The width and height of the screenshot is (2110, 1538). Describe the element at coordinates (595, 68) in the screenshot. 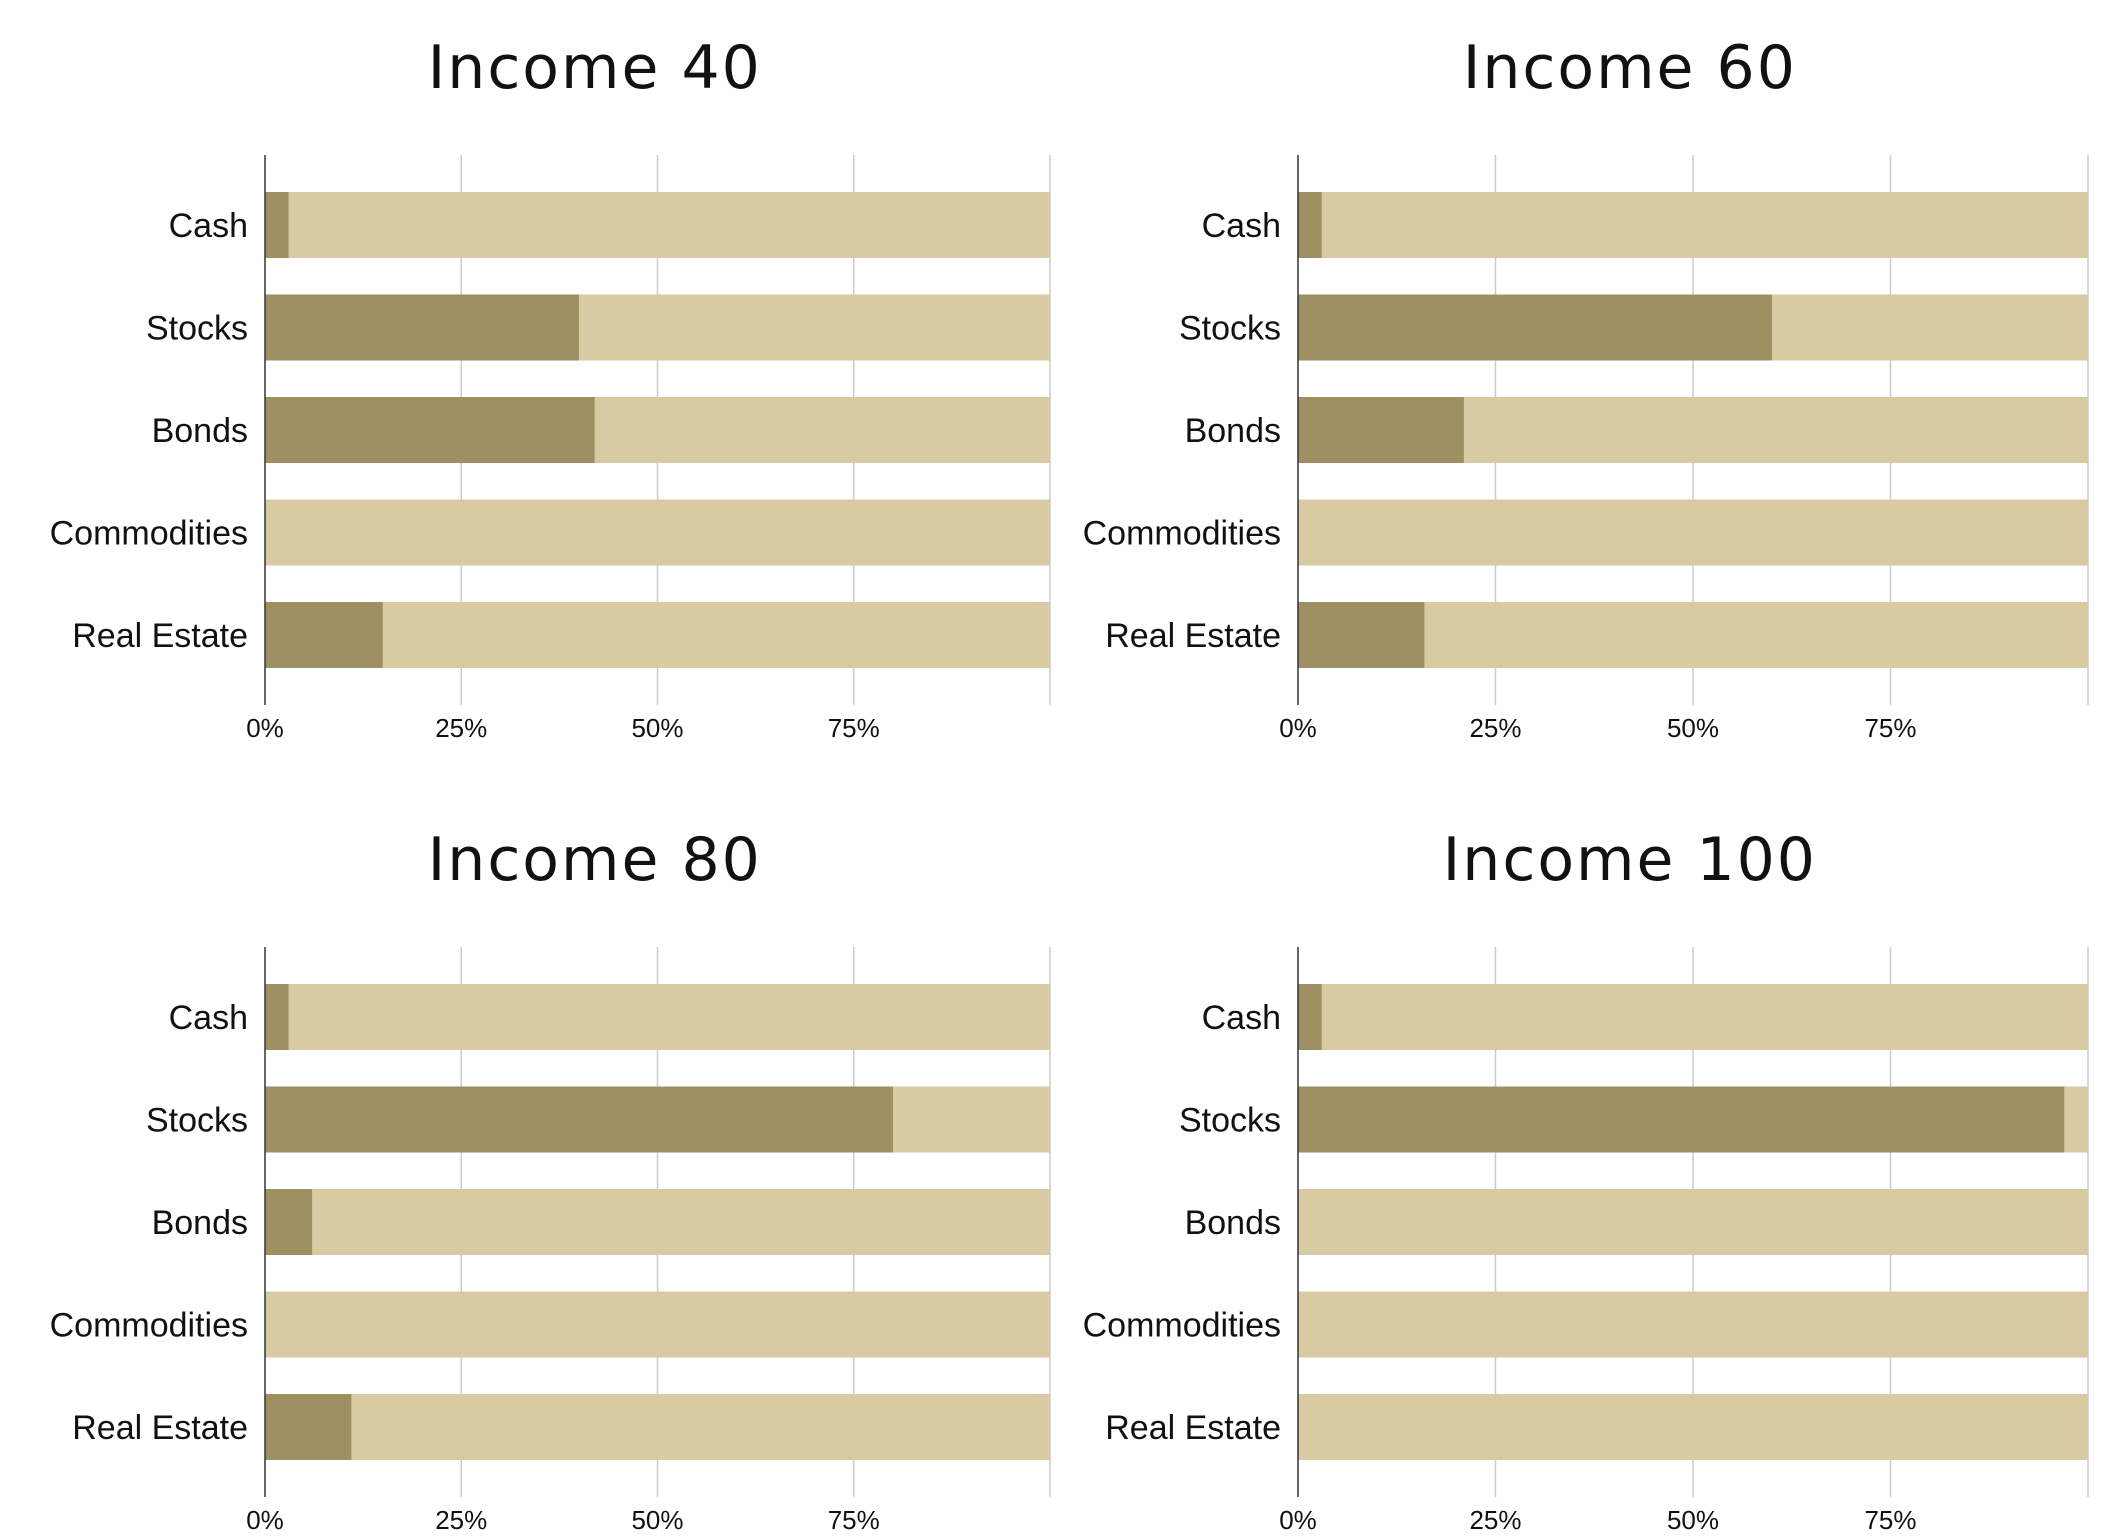

I see `chart-title: Income 40` at that location.